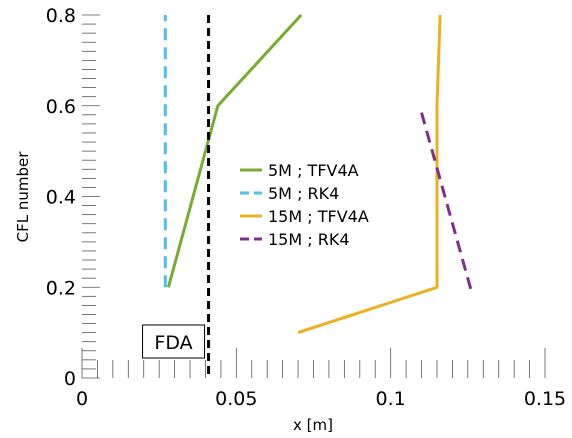  What do you see at coordinates (318, 216) in the screenshot?
I see `legend-label-2: 15M ; TFV4A` at bounding box center [318, 216].